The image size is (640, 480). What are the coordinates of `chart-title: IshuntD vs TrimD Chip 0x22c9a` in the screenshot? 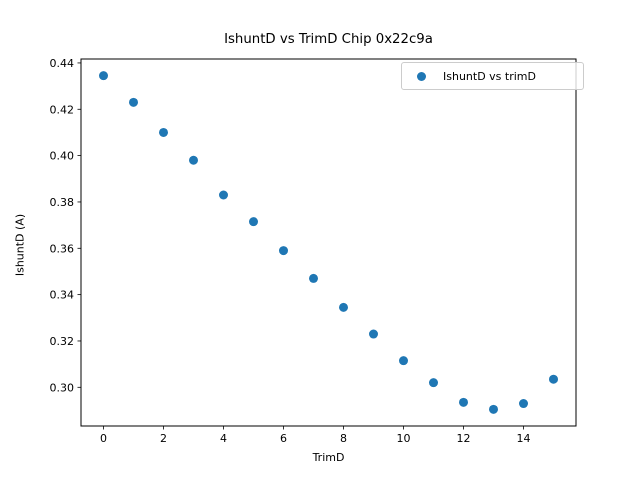 It's located at (328, 39).